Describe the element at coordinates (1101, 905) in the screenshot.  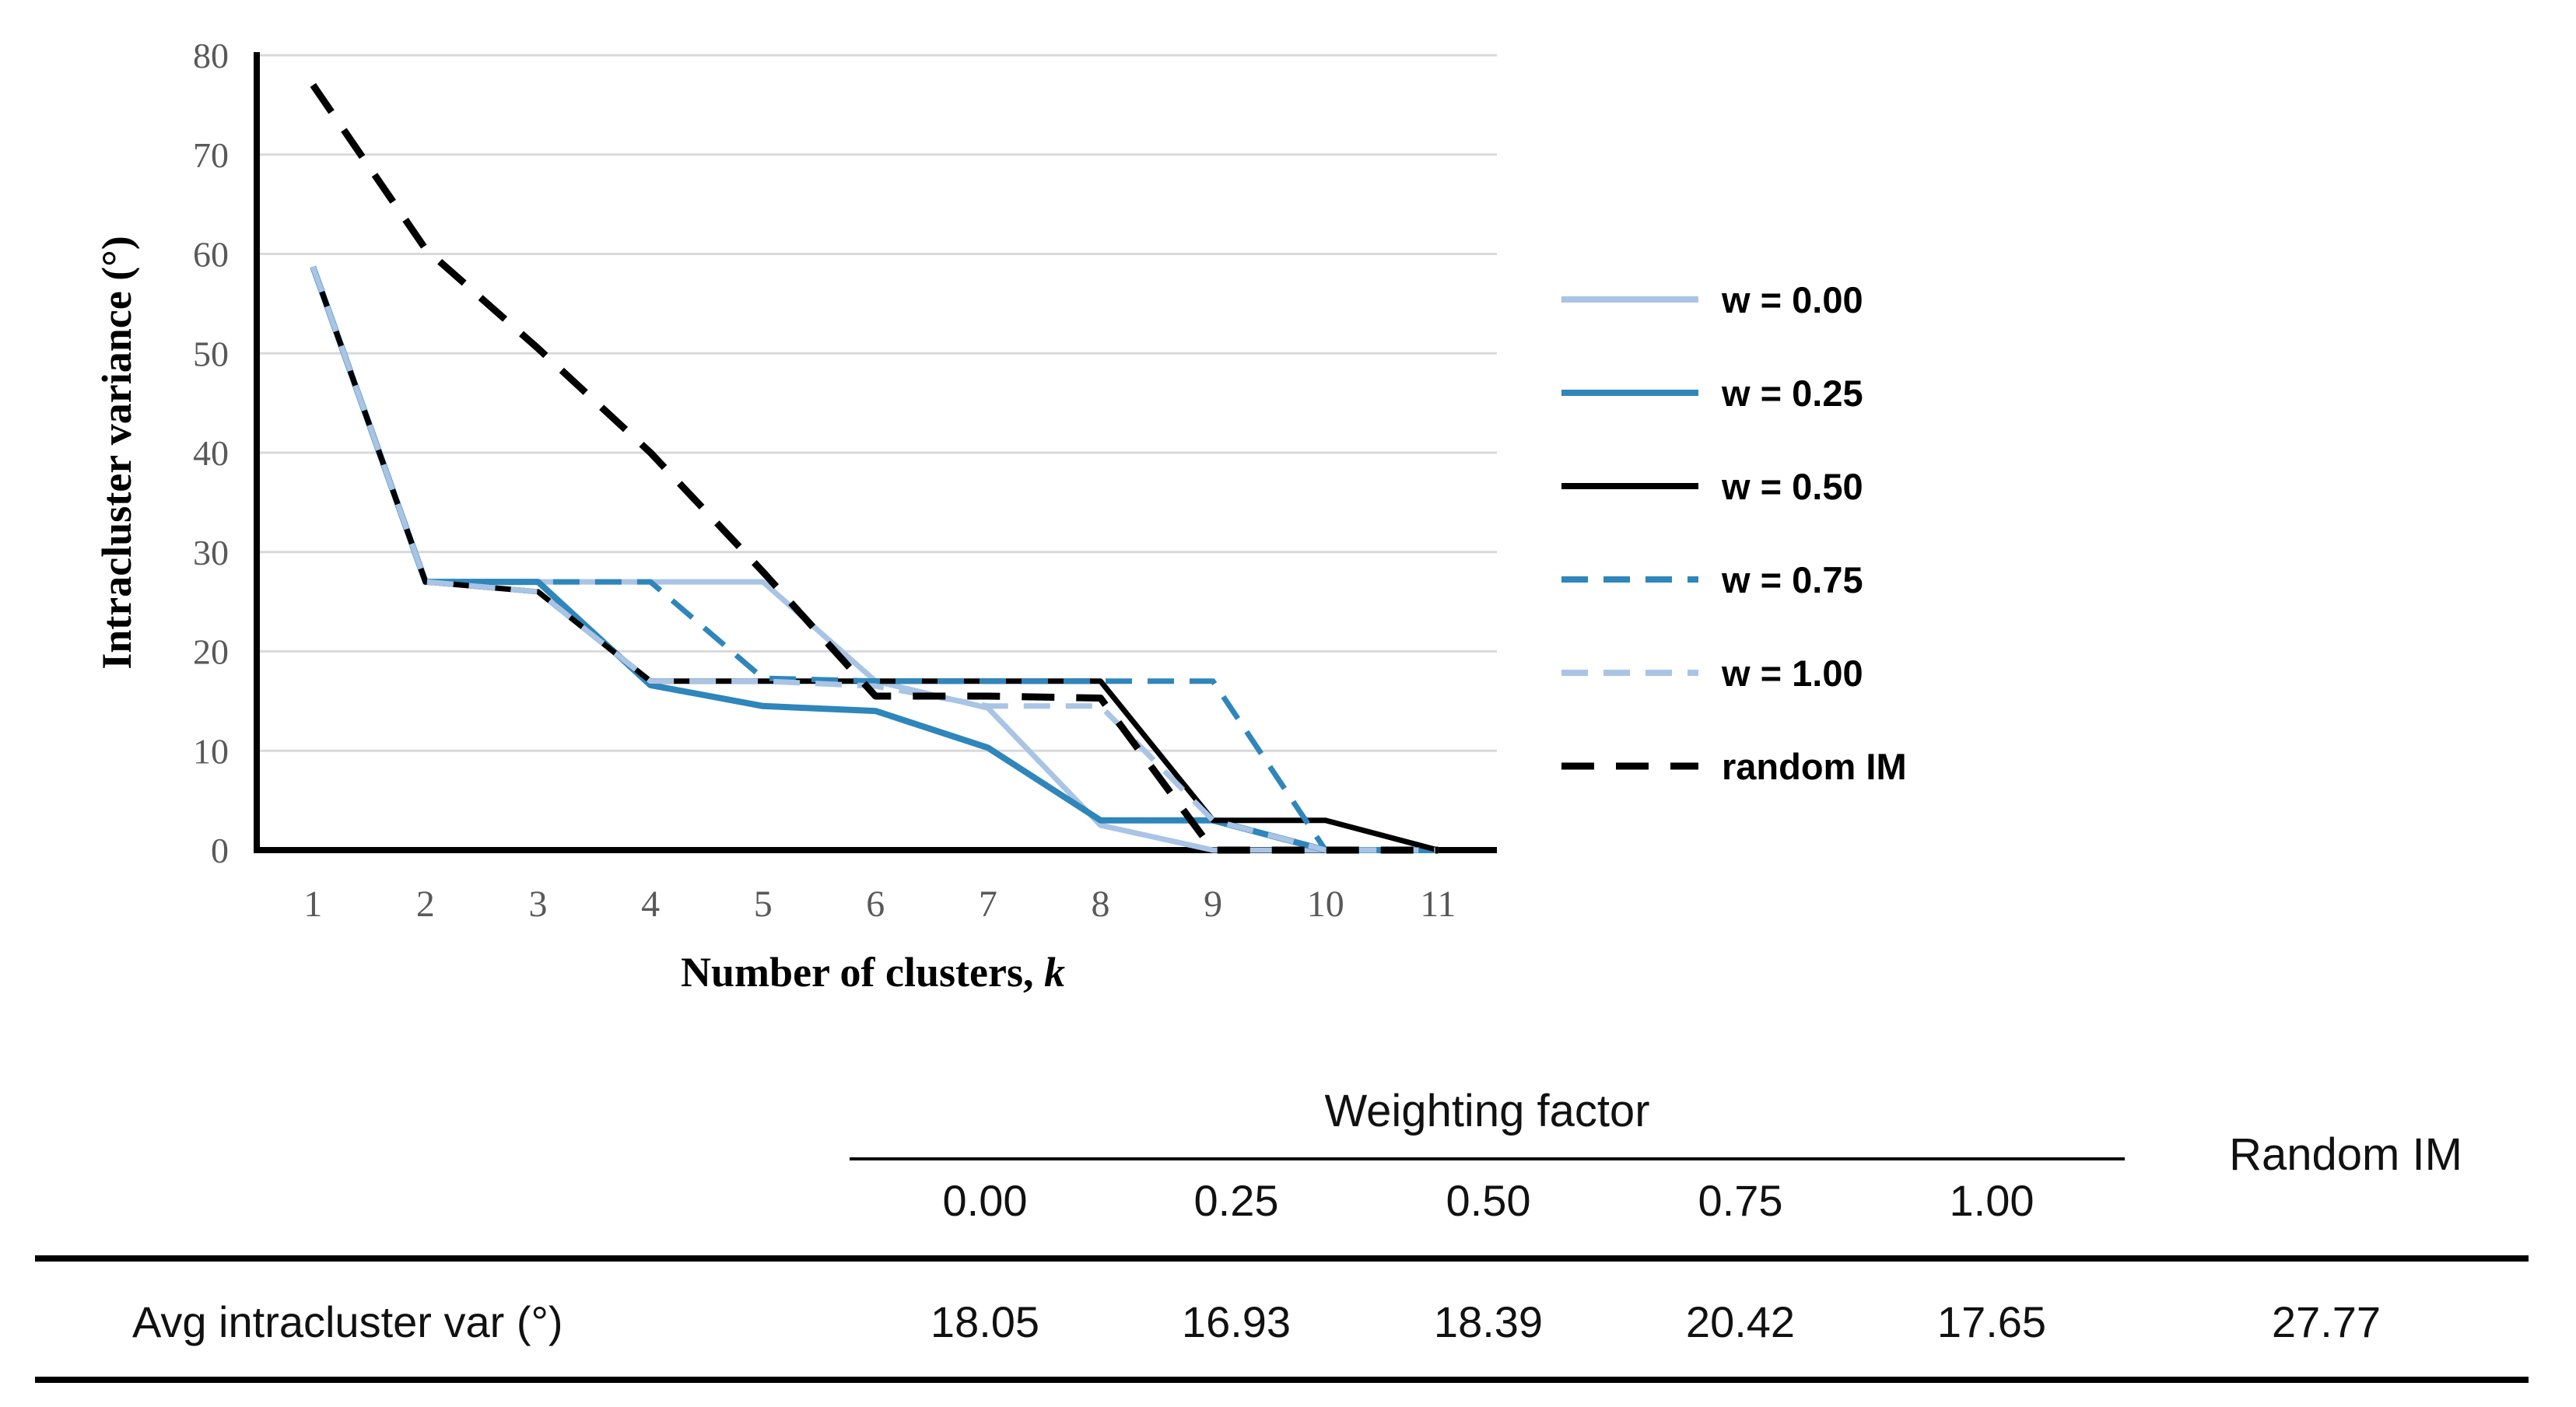
I see `x-tick-label-8: 8` at that location.